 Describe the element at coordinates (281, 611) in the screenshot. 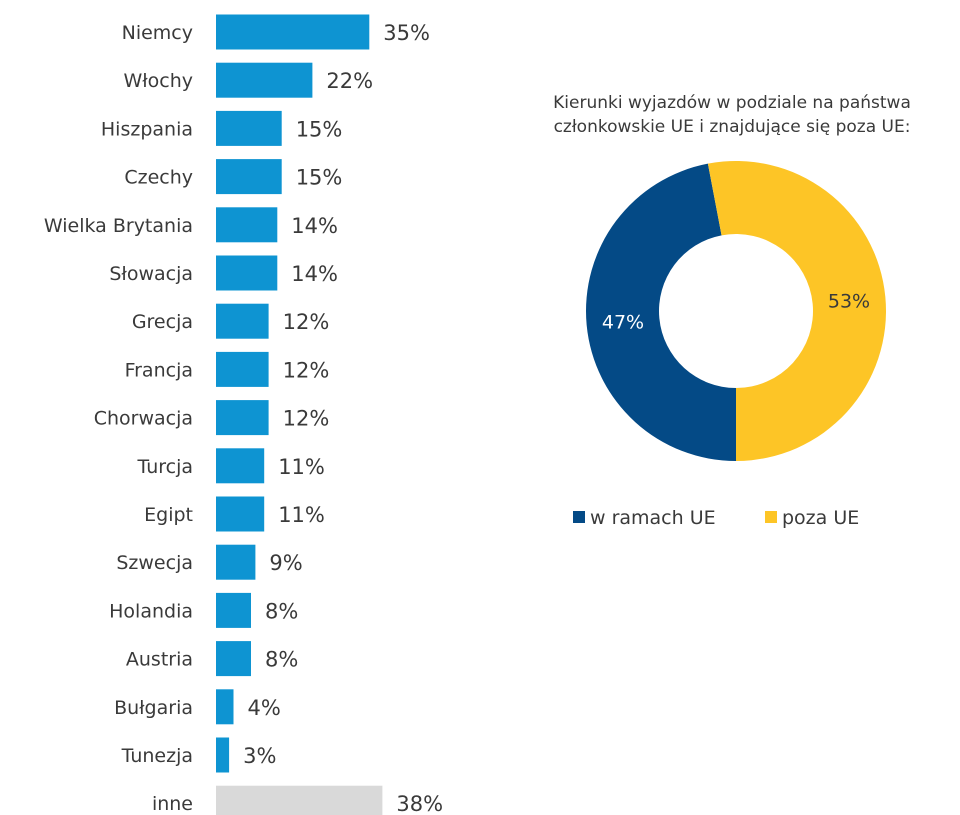

I see `value-label-holandia: 8%` at that location.